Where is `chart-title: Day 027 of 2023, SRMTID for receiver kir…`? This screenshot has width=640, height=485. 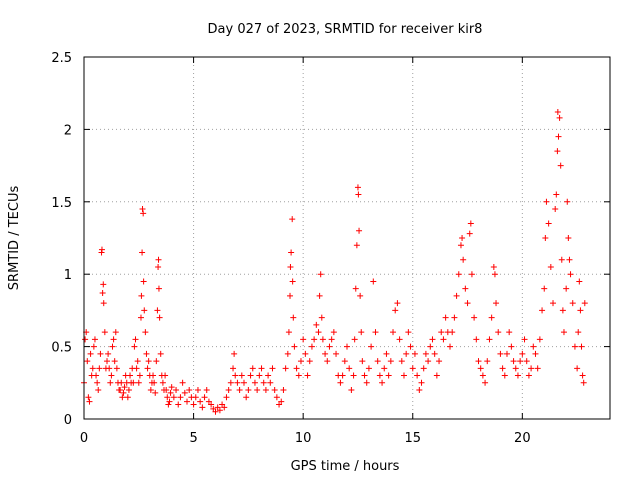 chart-title: Day 027 of 2023, SRMTID for receiver kir… is located at coordinates (345, 29).